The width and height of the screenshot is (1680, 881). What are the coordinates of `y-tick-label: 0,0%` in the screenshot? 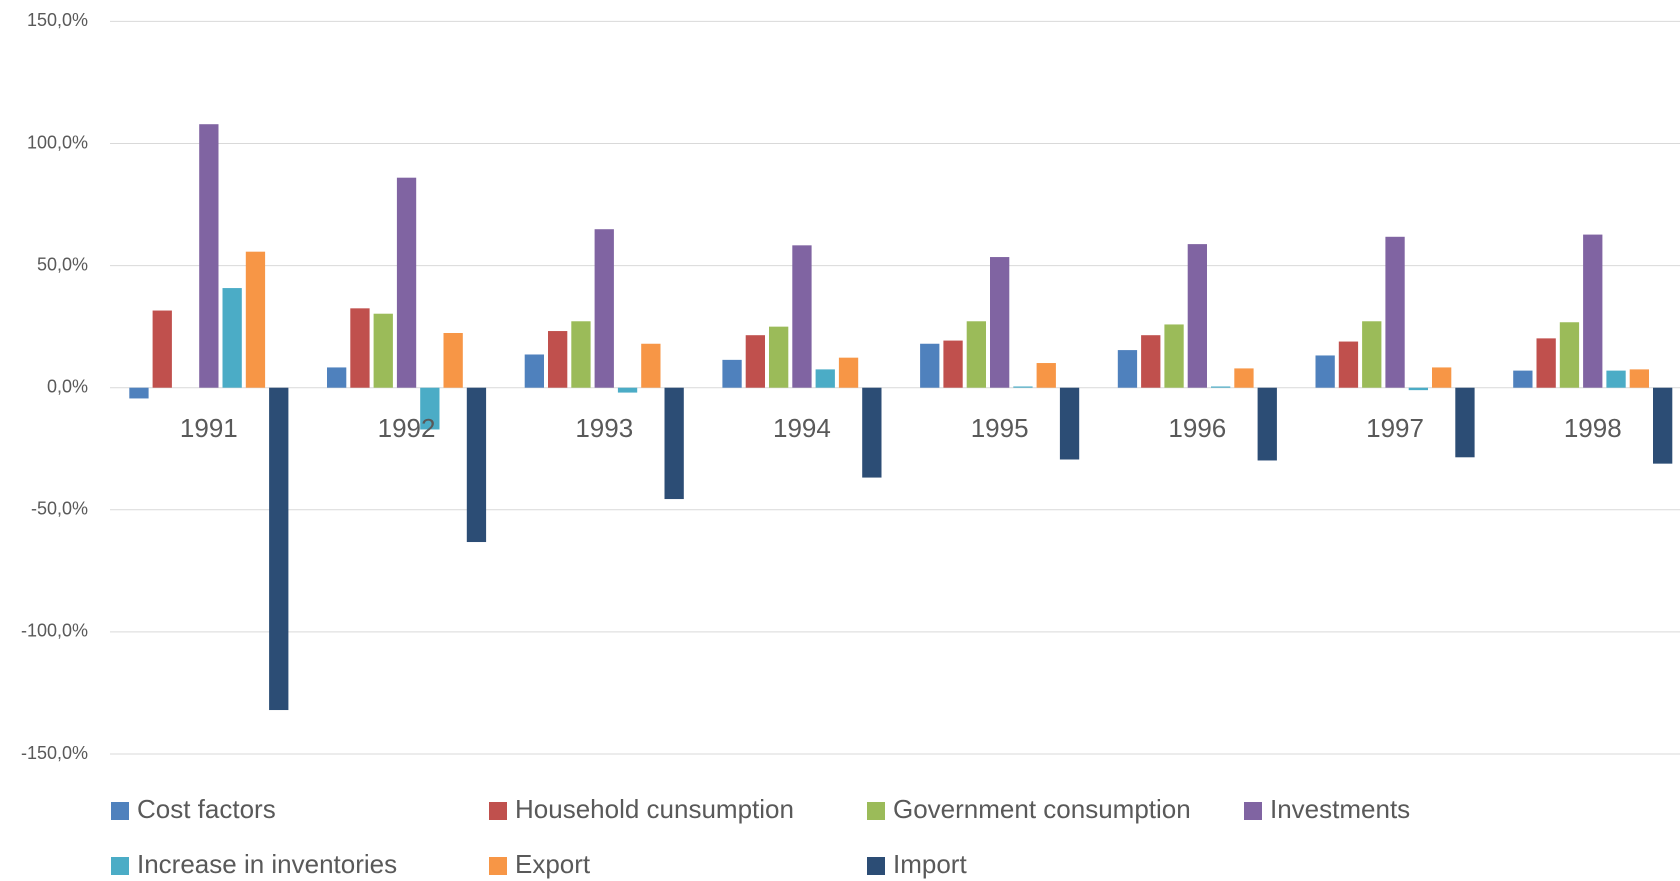 It's located at (67, 386).